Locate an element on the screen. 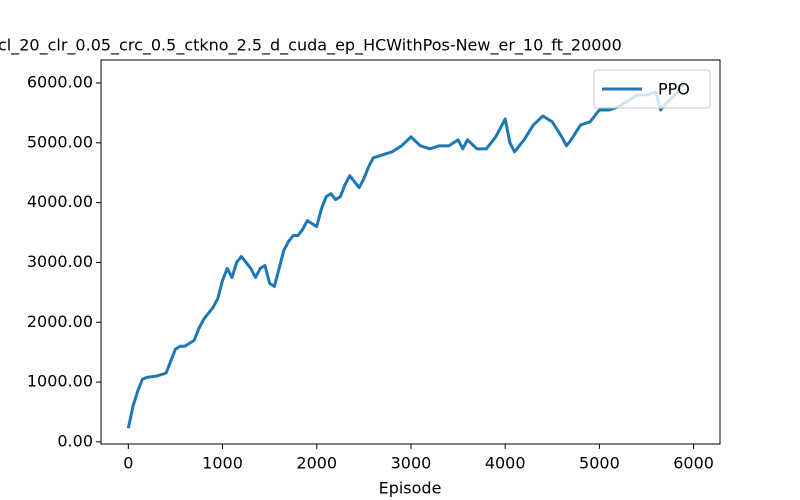  y-tick-label: 1000.00 is located at coordinates (60, 381).